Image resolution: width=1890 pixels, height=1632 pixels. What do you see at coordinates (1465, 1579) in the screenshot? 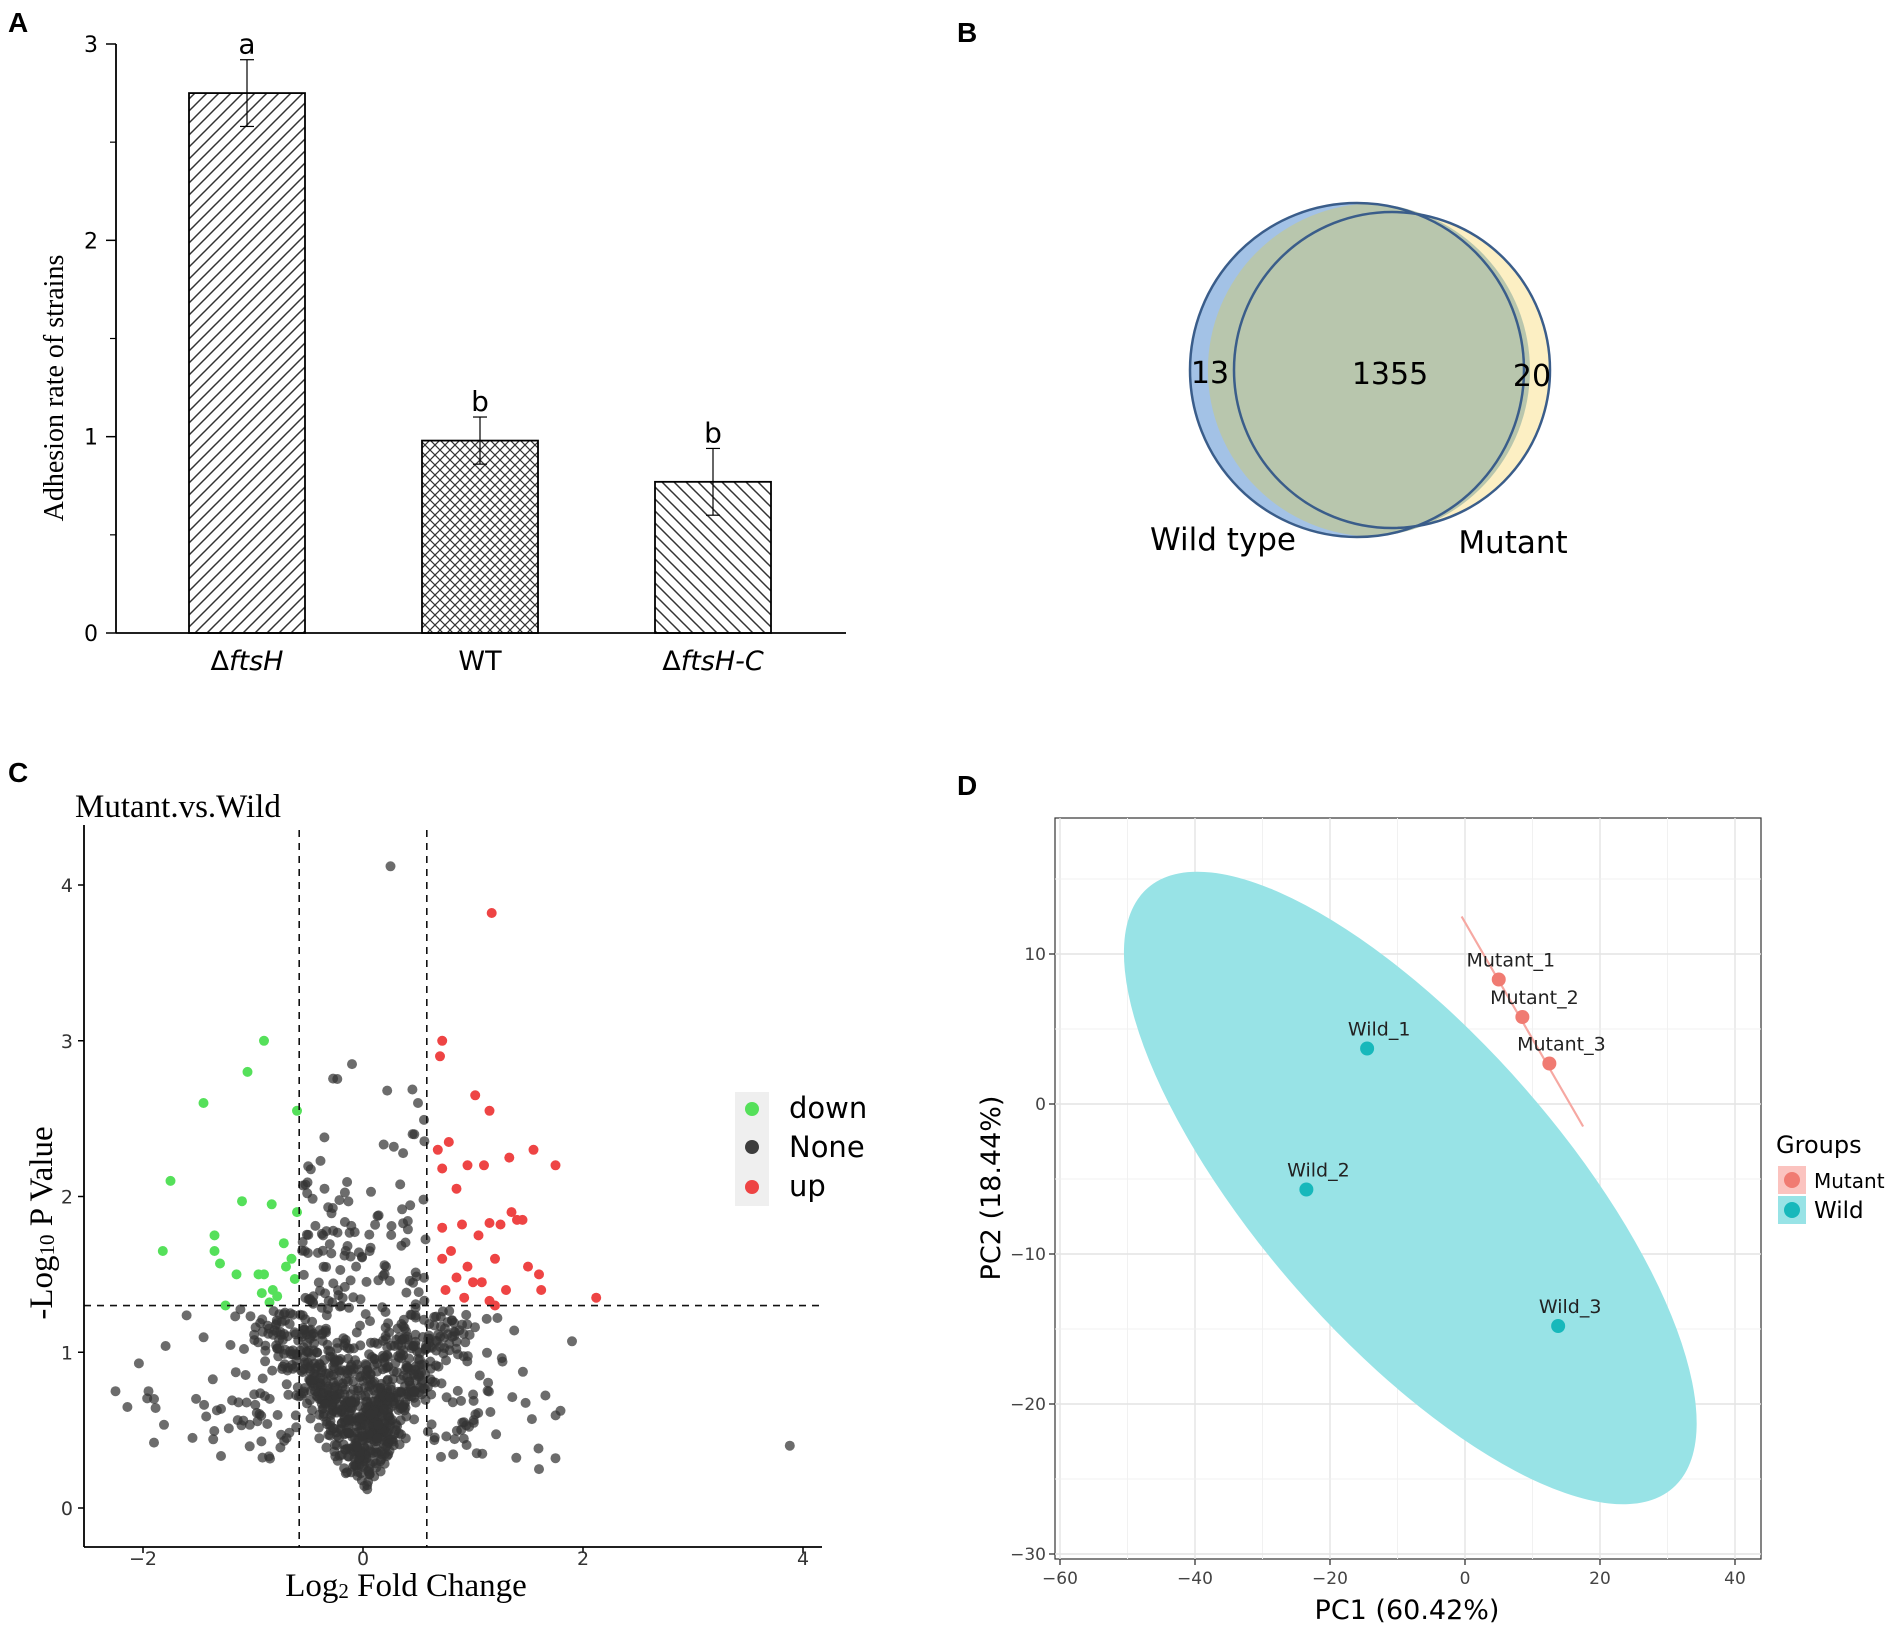
I see `x-tick-label: 0` at bounding box center [1465, 1579].